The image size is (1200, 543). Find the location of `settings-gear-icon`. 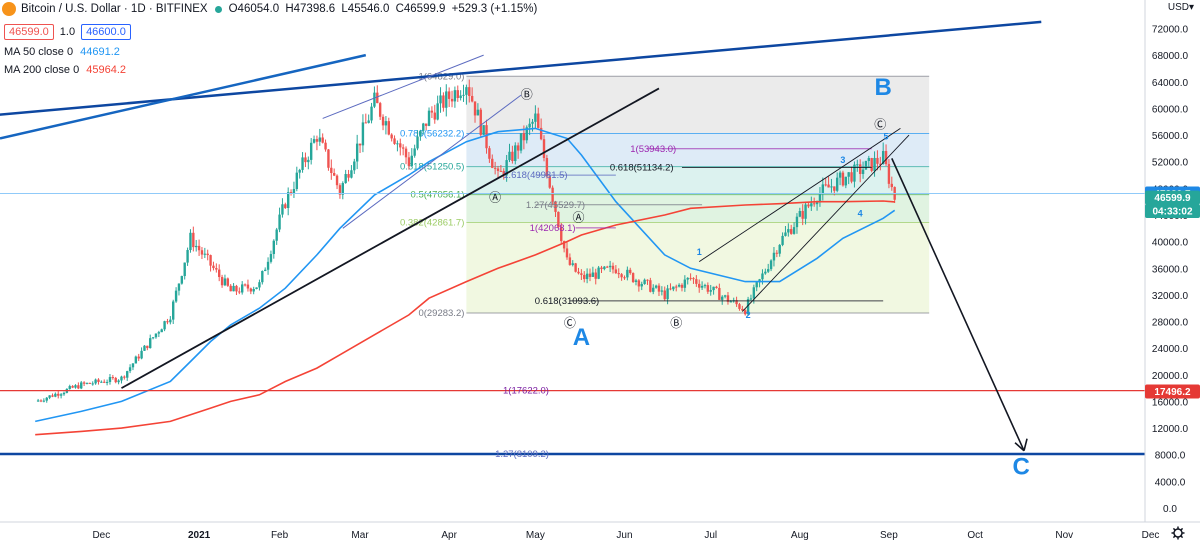

settings-gear-icon is located at coordinates (1178, 533).